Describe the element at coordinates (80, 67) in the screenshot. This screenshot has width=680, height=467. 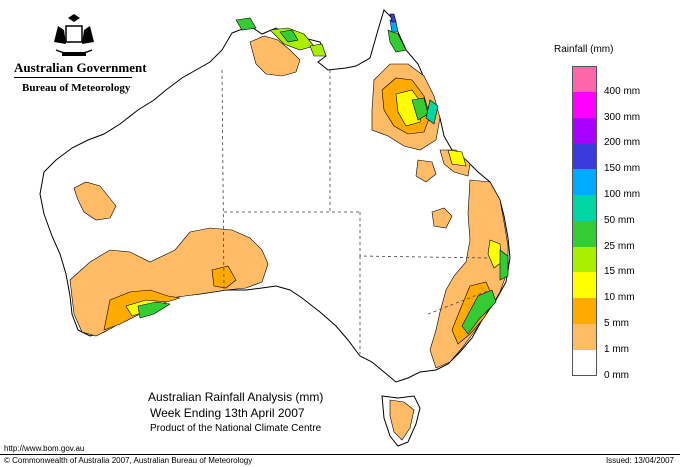
I see `organisation-name: Australian Government` at that location.